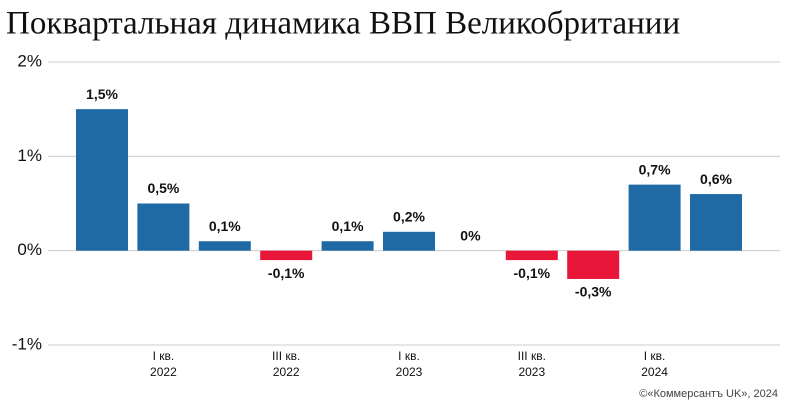  What do you see at coordinates (29, 249) in the screenshot?
I see `y-tick-label: 0%` at bounding box center [29, 249].